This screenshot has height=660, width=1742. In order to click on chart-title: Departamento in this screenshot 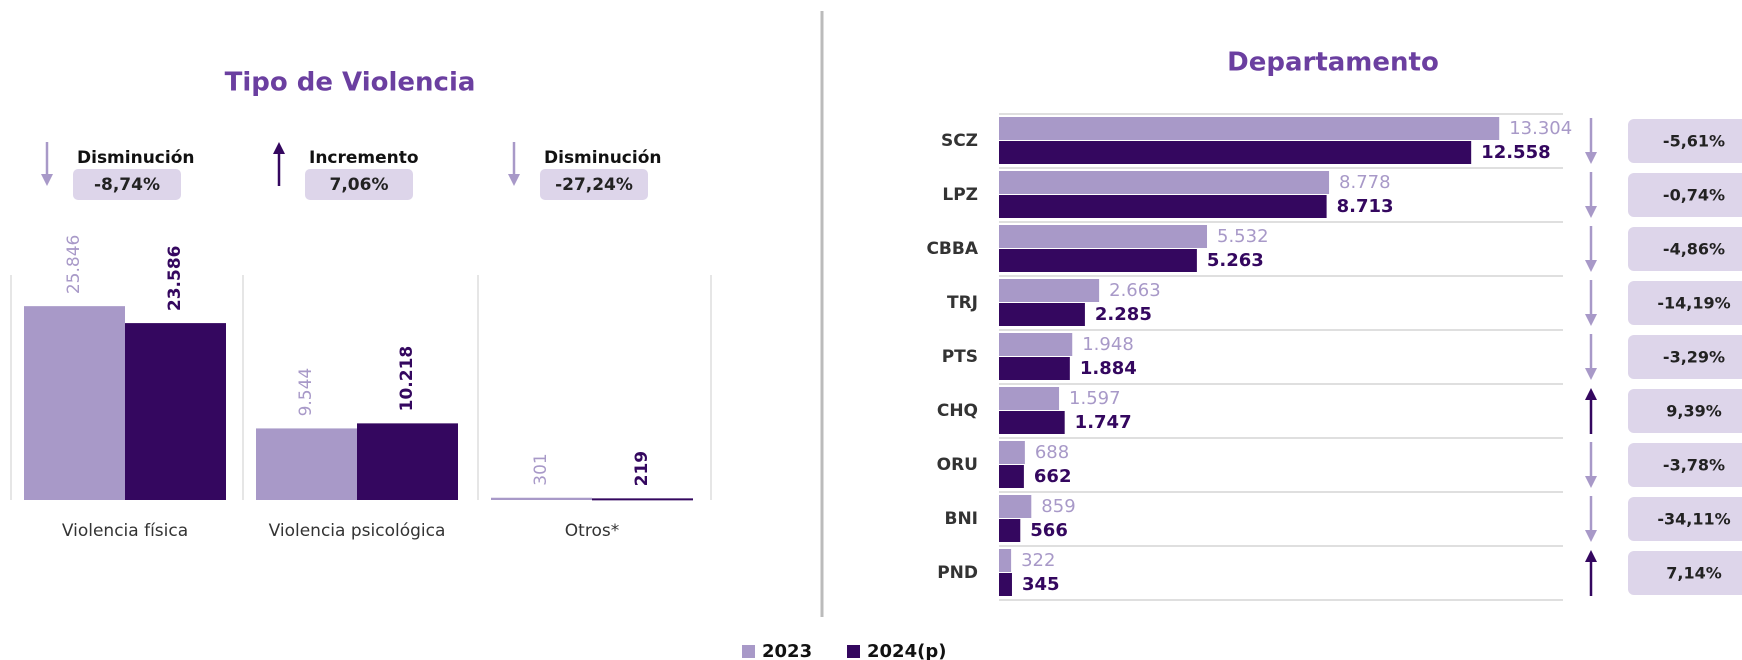, I will do `click(1333, 63)`.